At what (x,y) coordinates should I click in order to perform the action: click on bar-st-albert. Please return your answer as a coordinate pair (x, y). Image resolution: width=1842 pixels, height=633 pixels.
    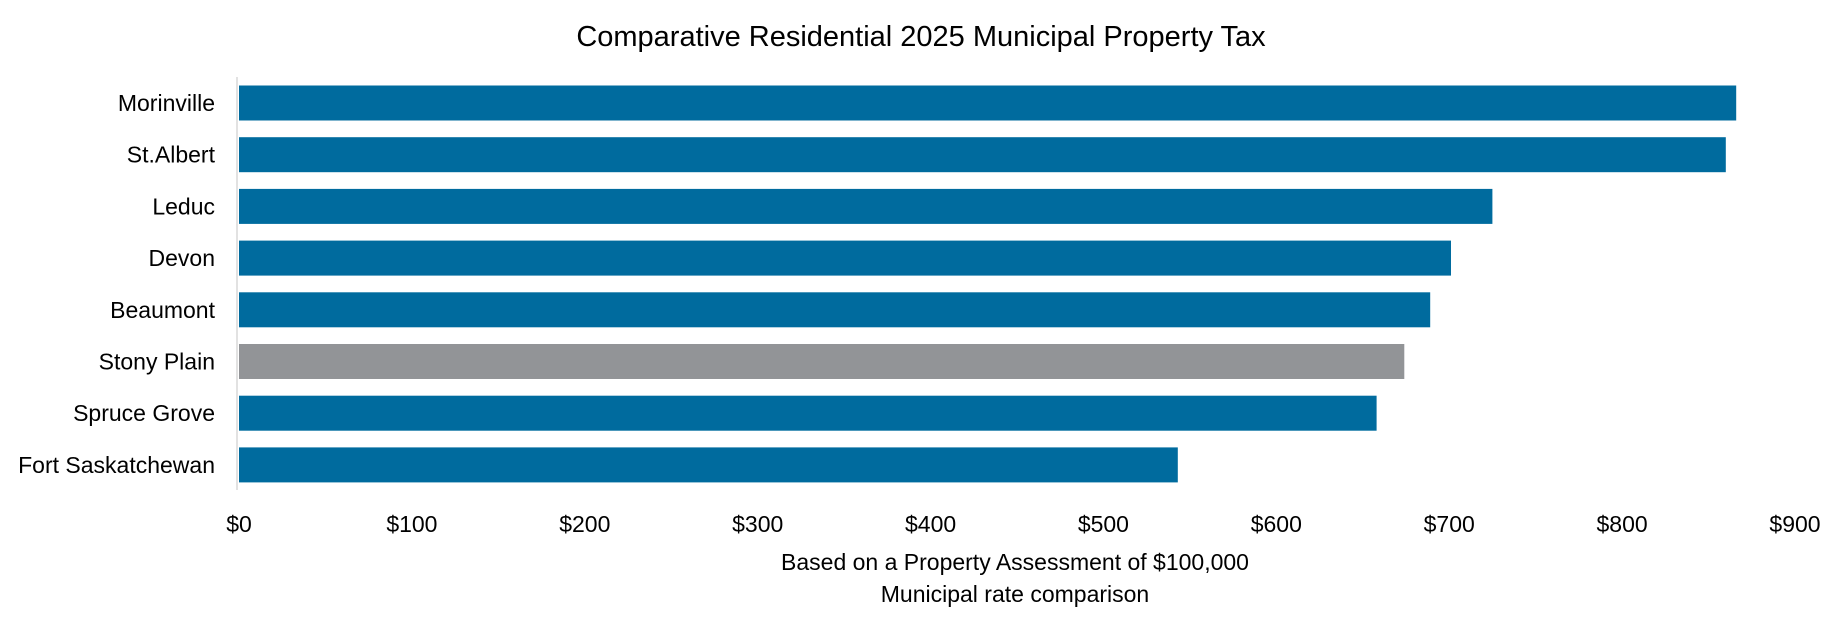
    Looking at the image, I should click on (982, 155).